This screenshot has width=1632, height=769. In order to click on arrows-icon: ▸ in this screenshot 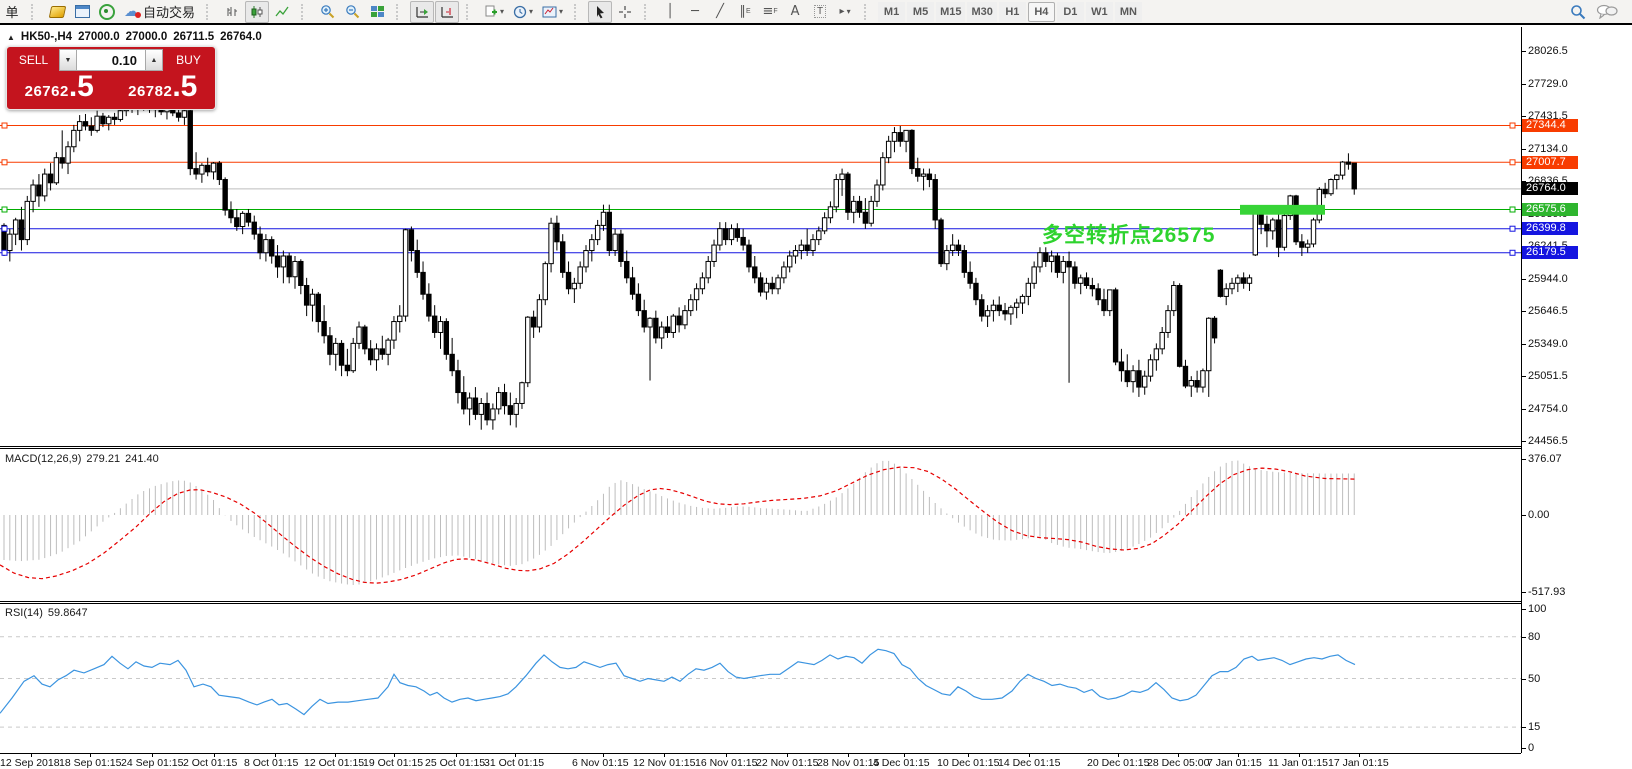, I will do `click(842, 11)`.